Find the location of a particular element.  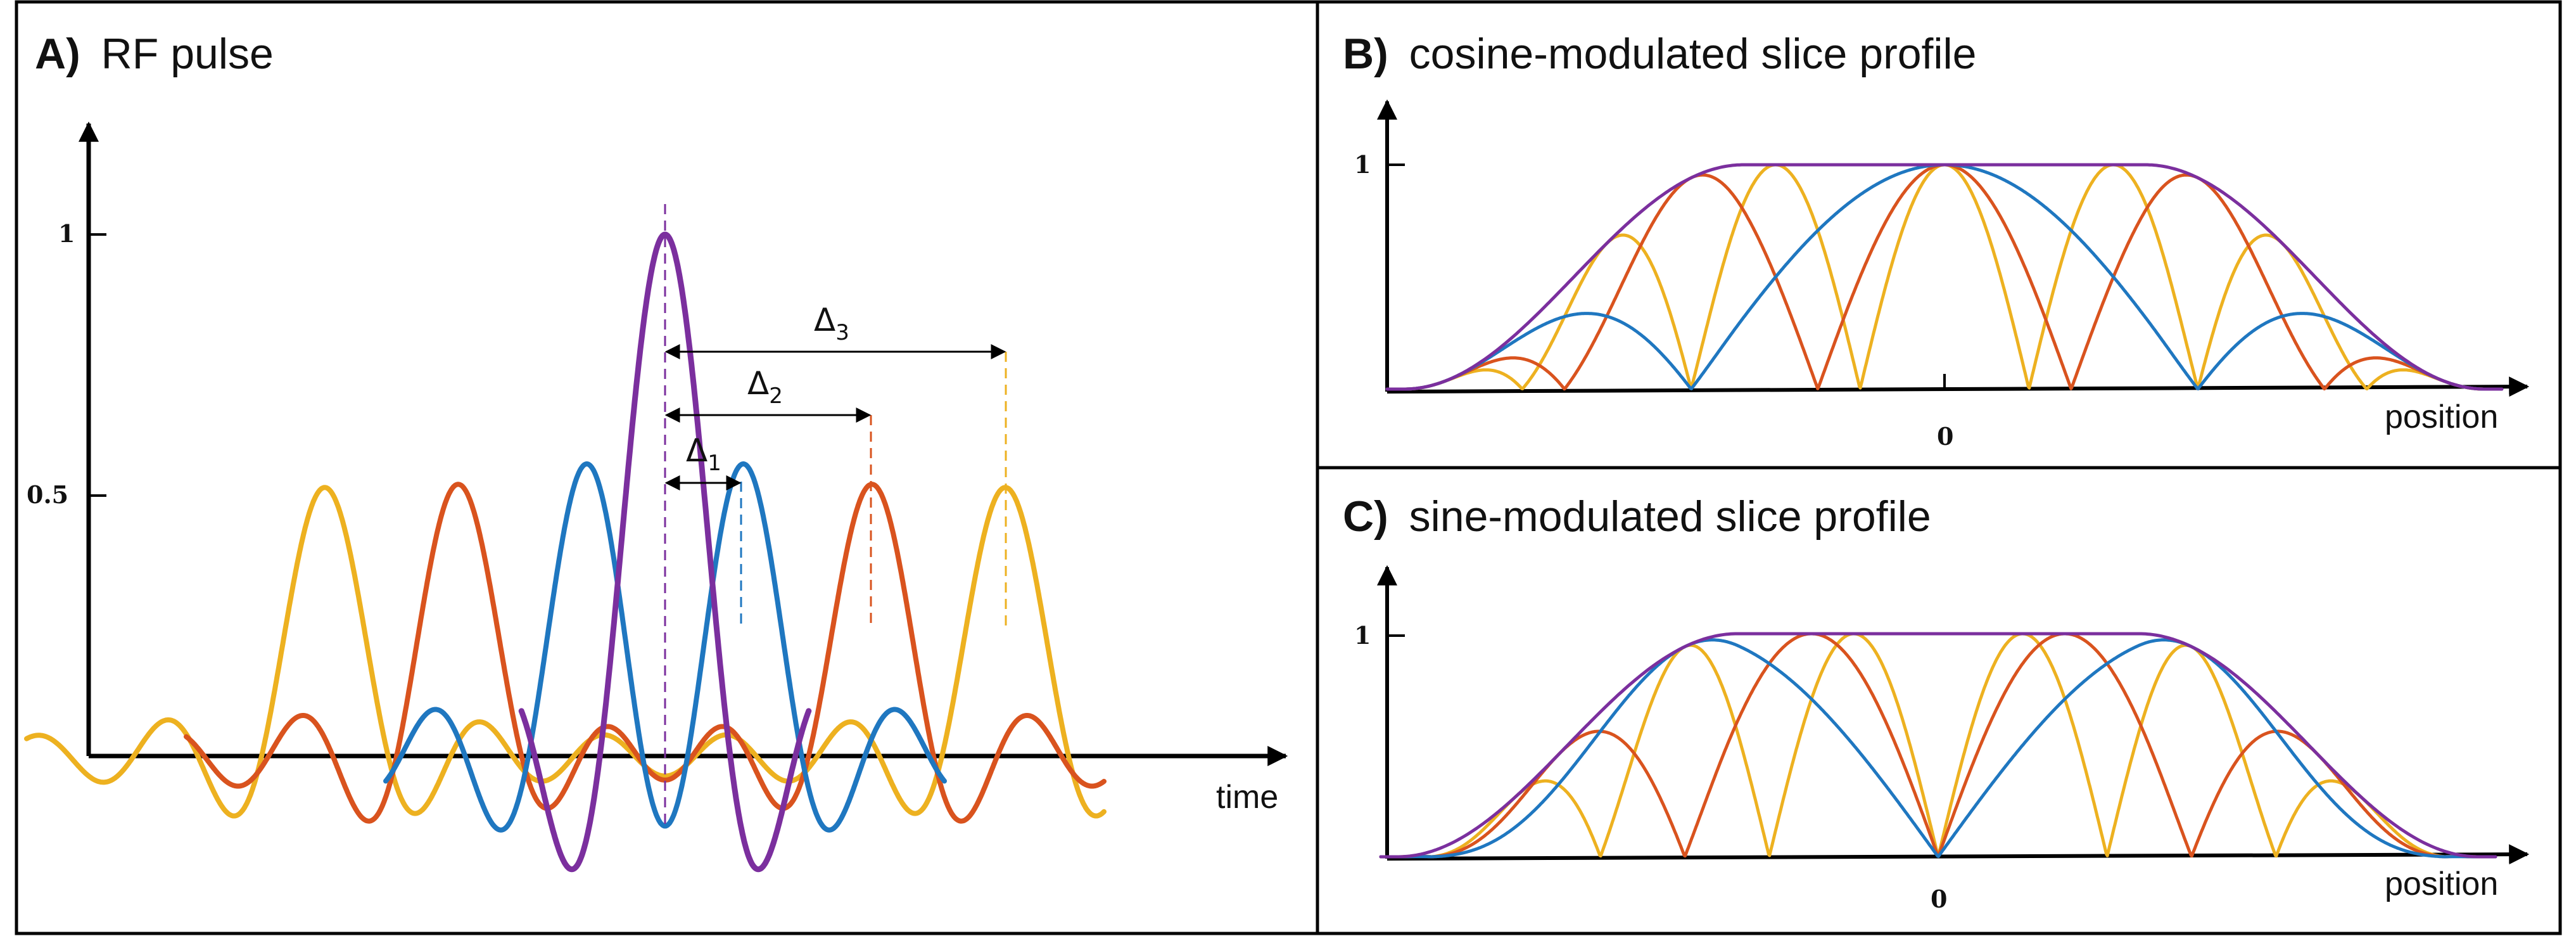

panel-c-x-tick-0: 0 is located at coordinates (1939, 899).